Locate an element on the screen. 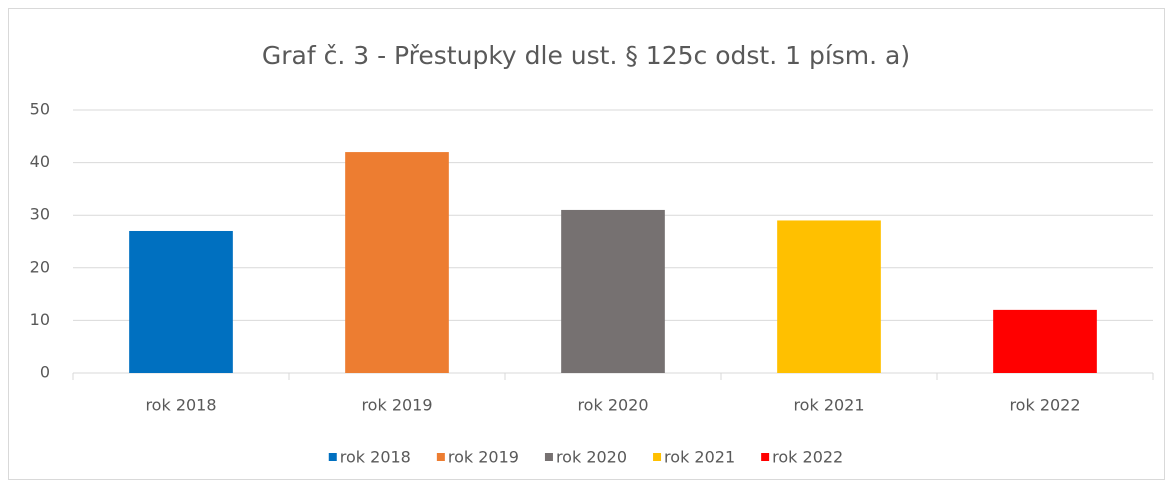 The height and width of the screenshot is (492, 1173). x-tick-label: rok 2018 is located at coordinates (180, 405).